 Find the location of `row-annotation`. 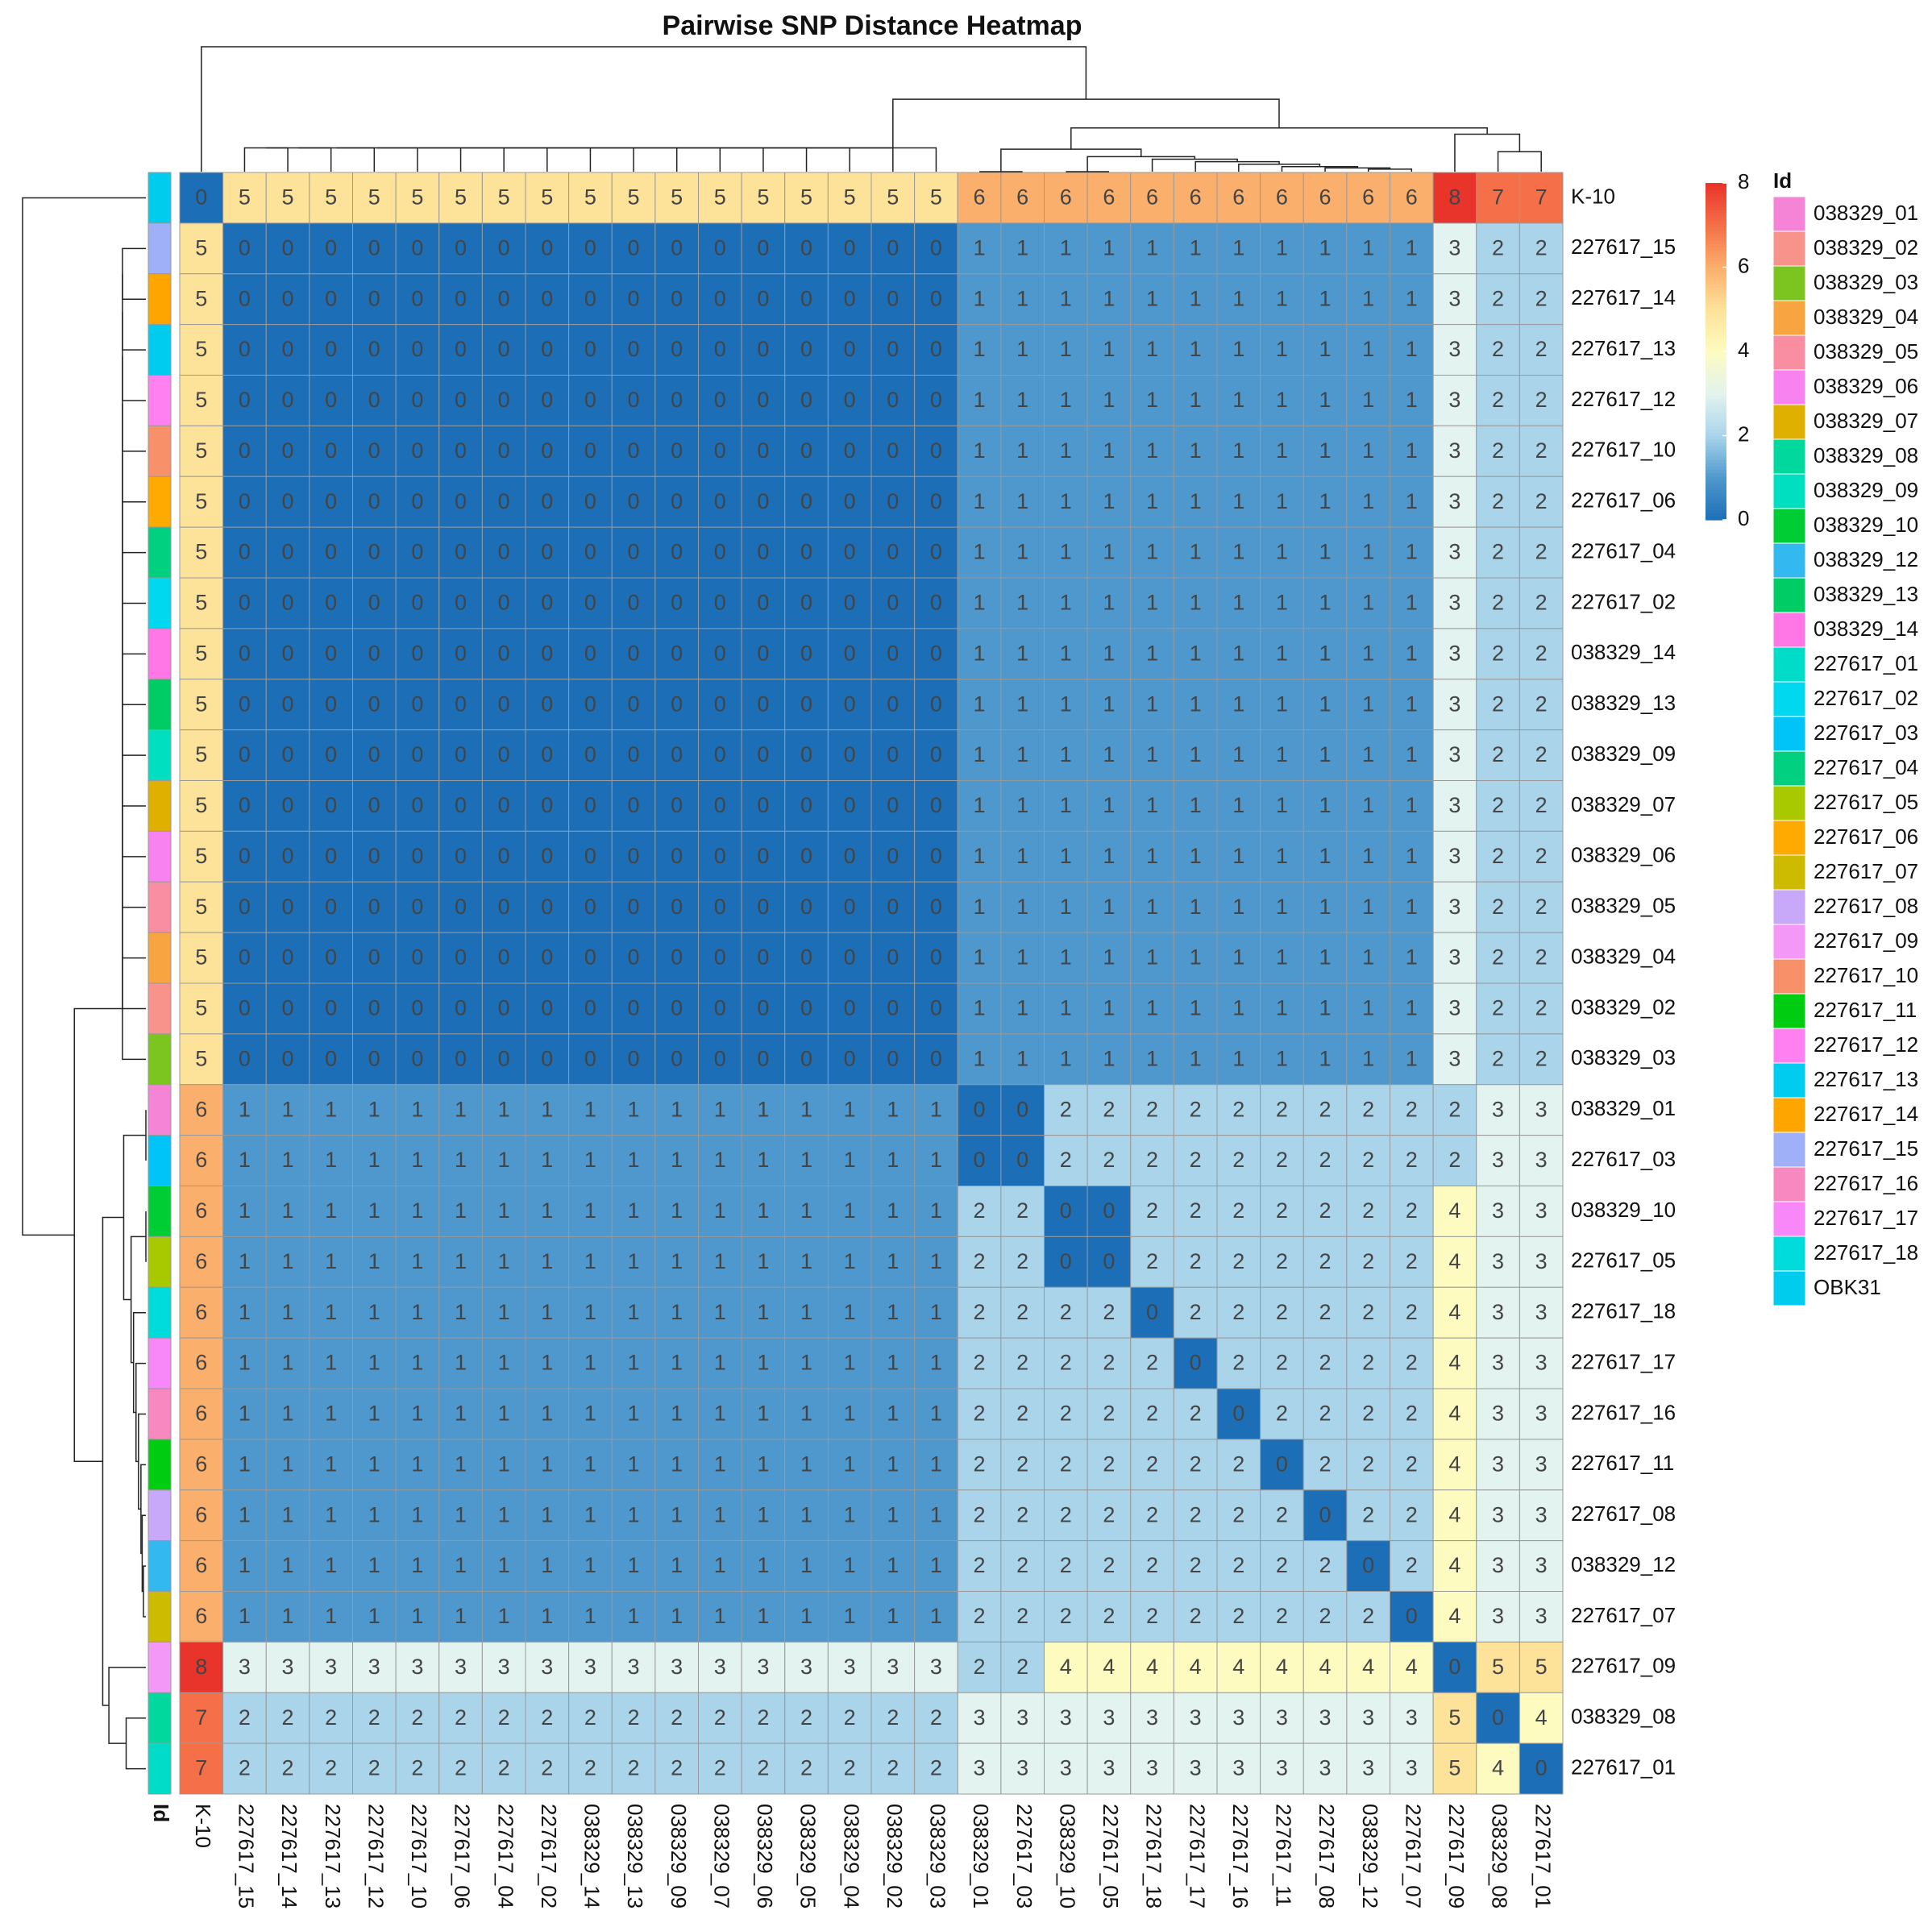

row-annotation is located at coordinates (159, 451).